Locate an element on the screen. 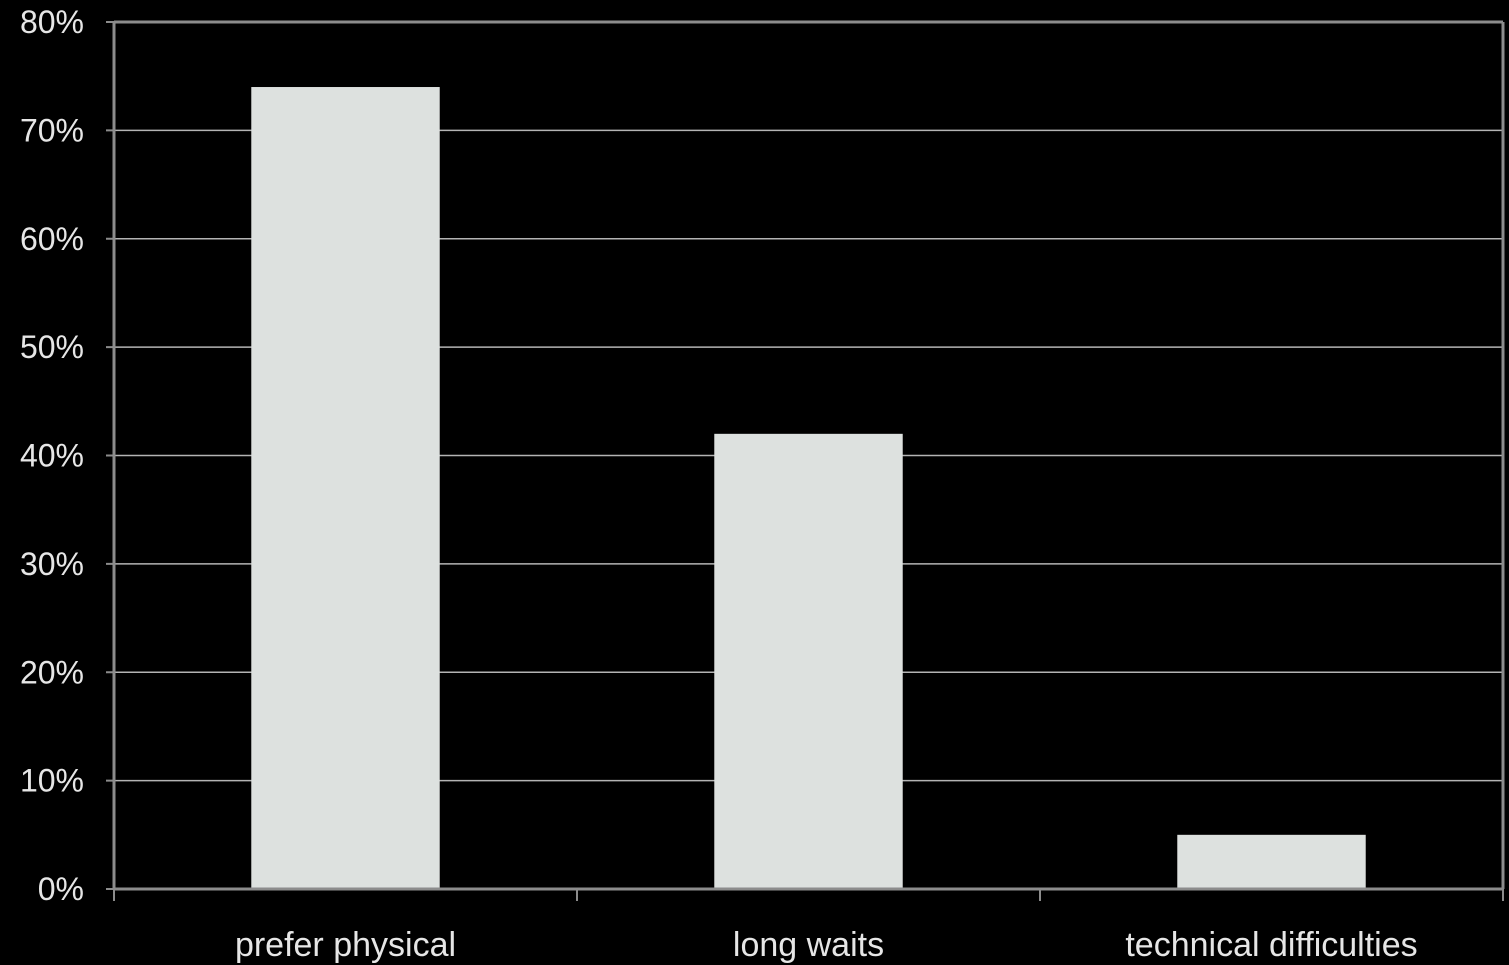  y-tick-label: 40% is located at coordinates (52, 456).